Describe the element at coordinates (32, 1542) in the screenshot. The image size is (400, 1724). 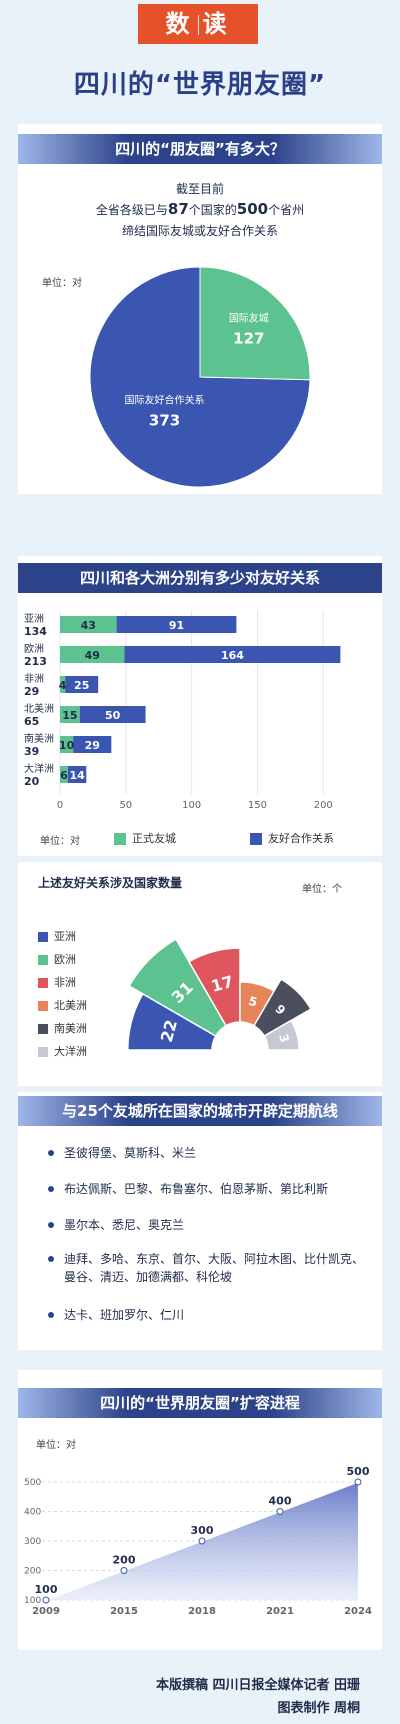
I see `y-tick-label: 300` at that location.